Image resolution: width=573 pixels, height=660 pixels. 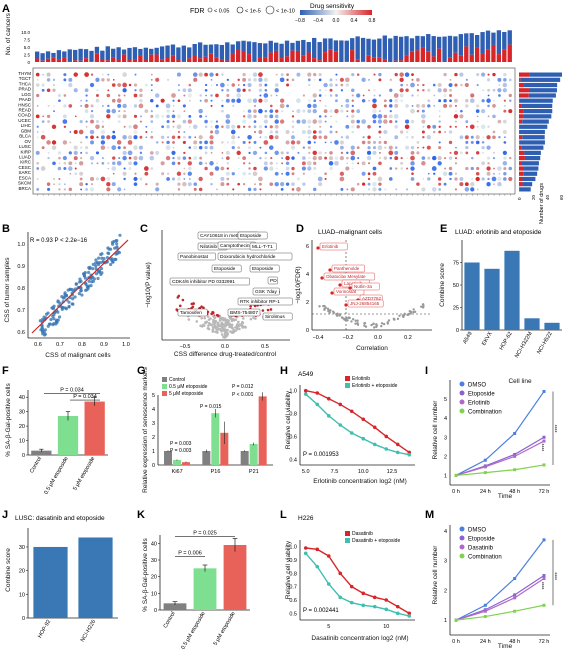 What do you see at coordinates (442, 285) in the screenshot?
I see `panel-e-ylabel: Combine score` at bounding box center [442, 285].